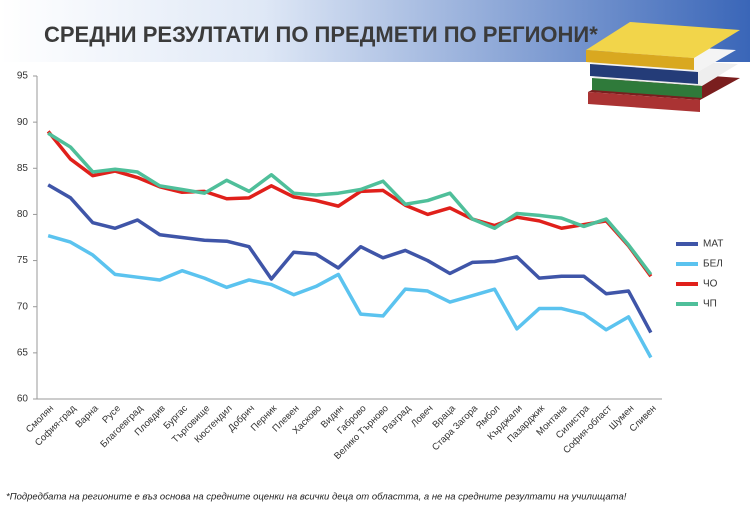 The image size is (750, 515). Describe the element at coordinates (23, 260) in the screenshot. I see `y-tick-label: 75` at that location.